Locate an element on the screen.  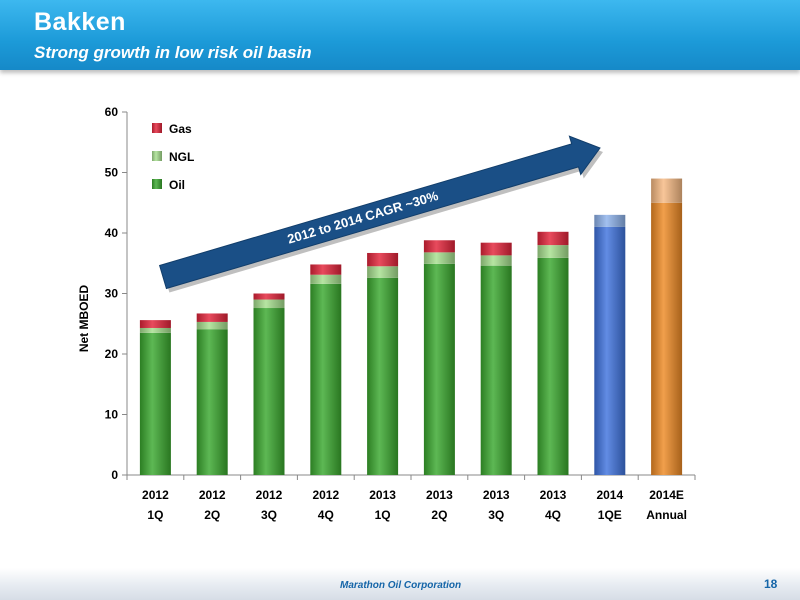
legend-swatch-oil is located at coordinates (157, 184).